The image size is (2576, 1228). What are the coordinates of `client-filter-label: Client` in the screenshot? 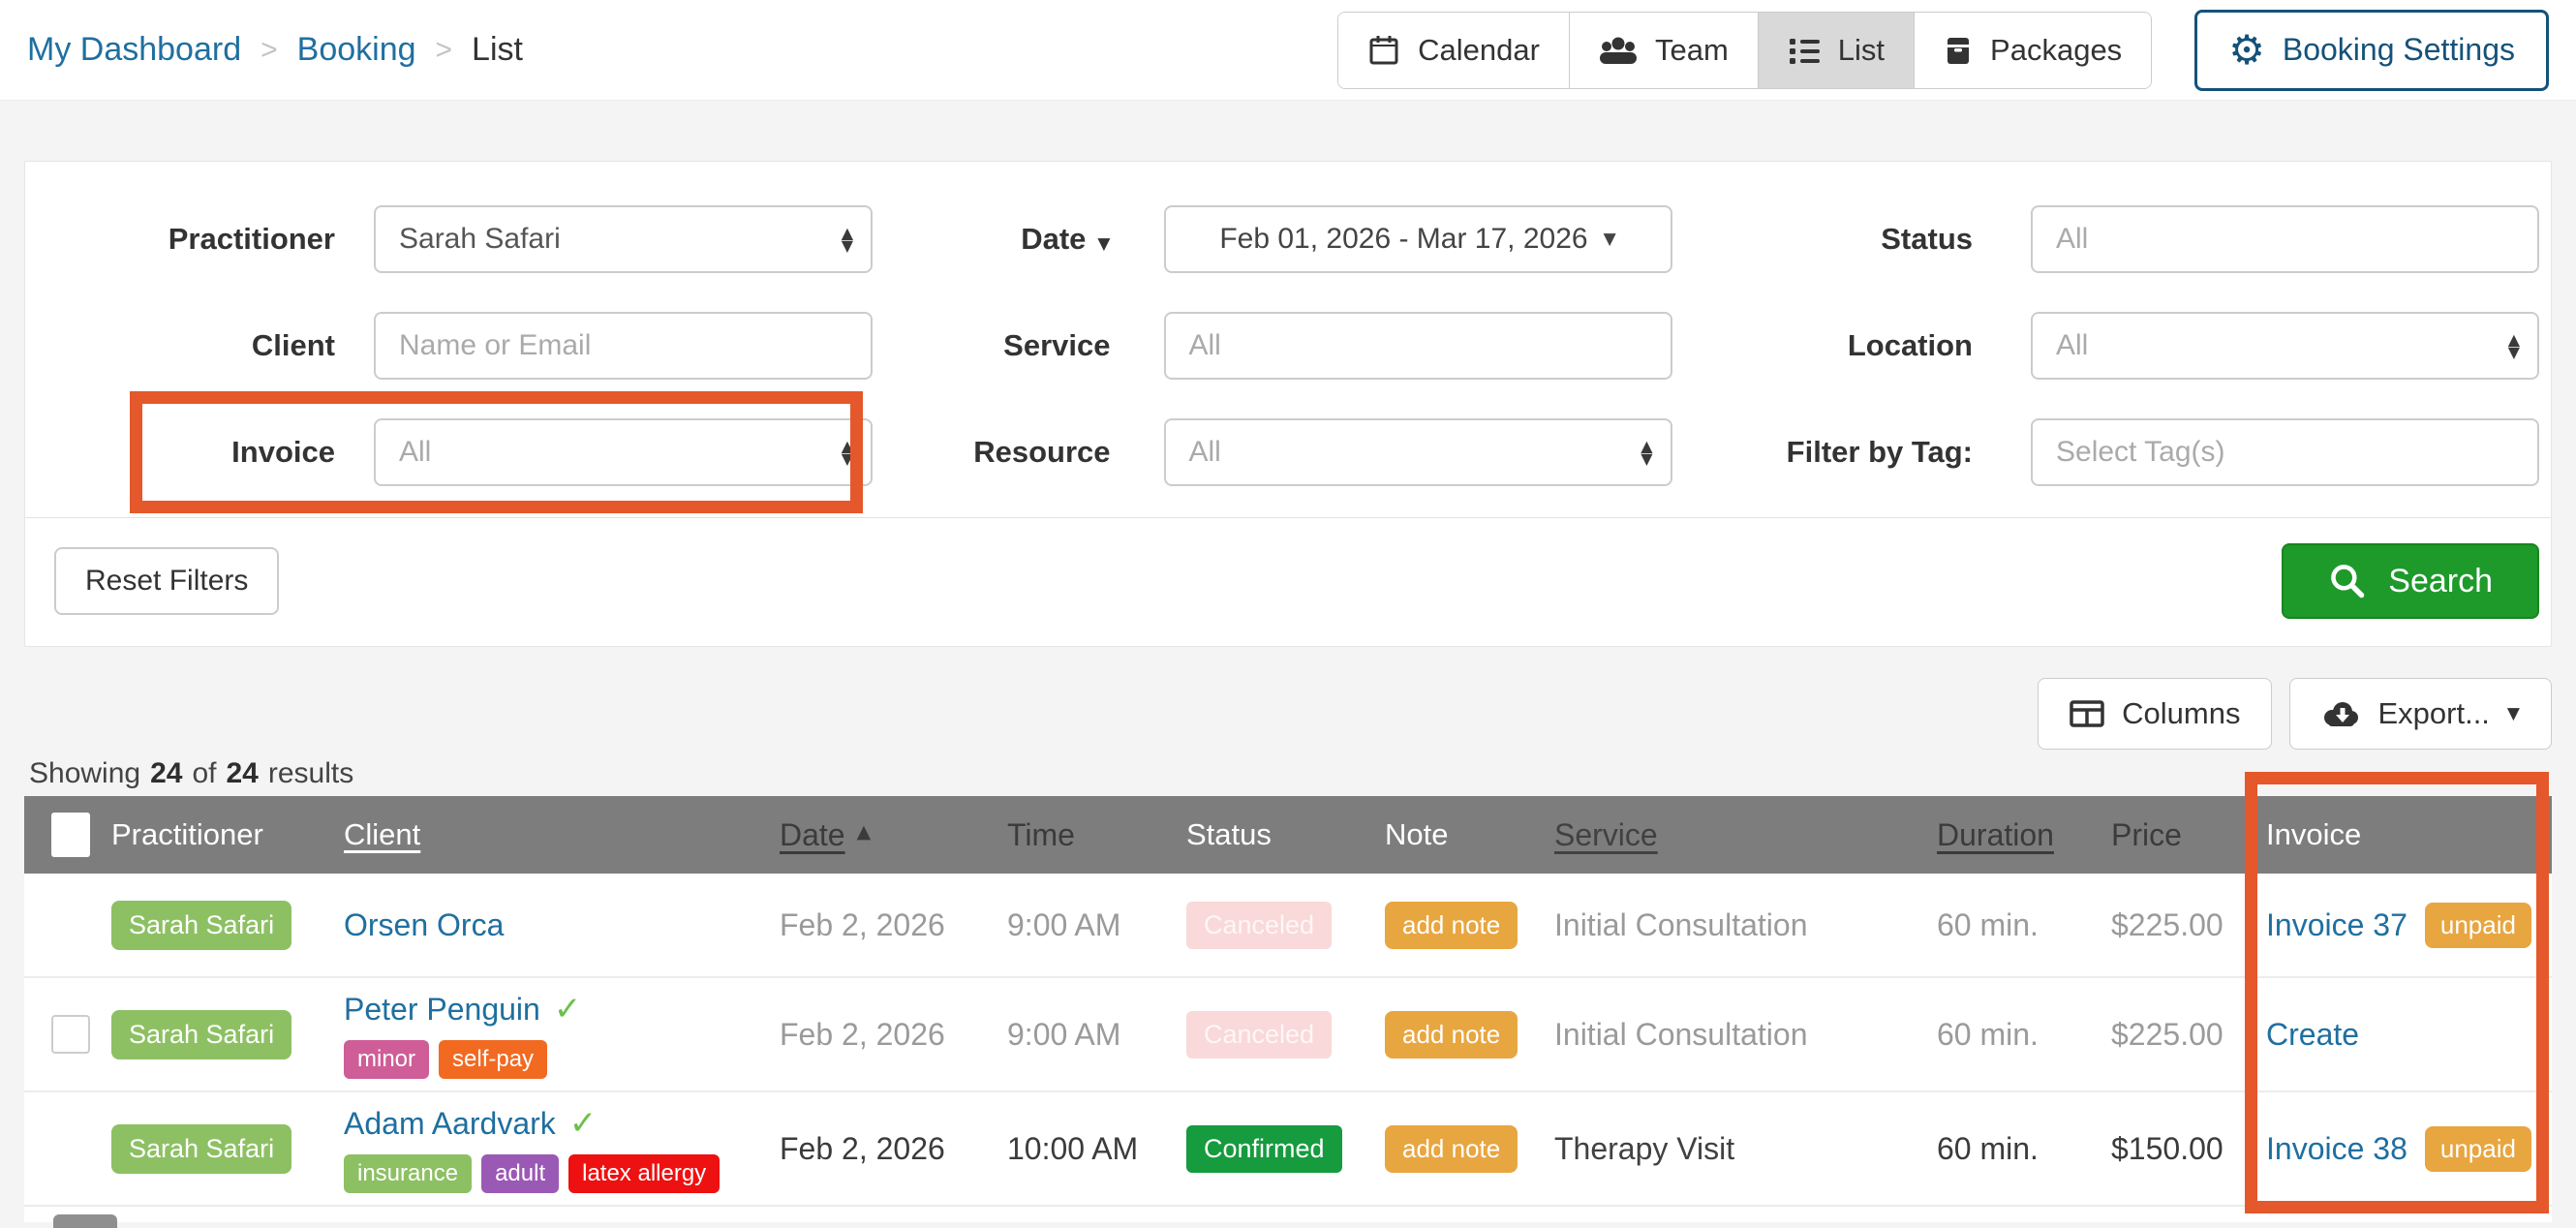 It's located at (293, 345).